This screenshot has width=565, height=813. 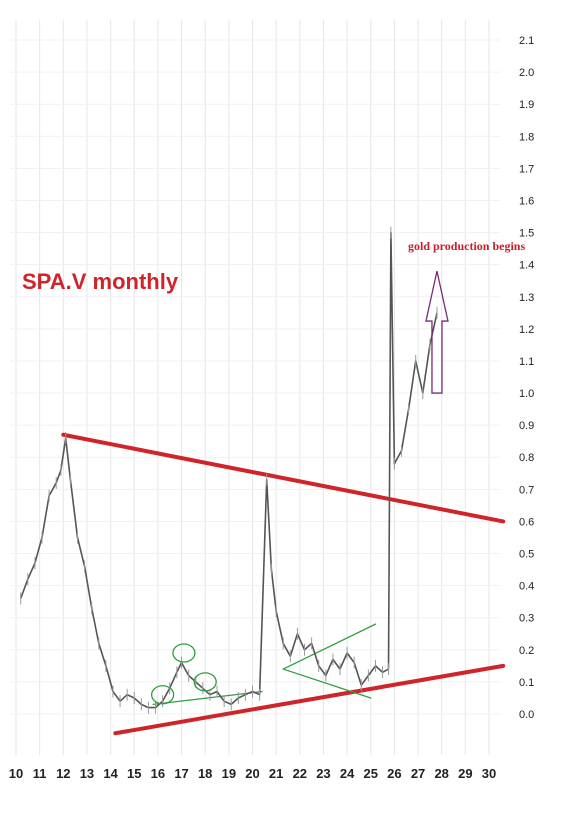 What do you see at coordinates (526, 201) in the screenshot?
I see `y-tick-label: 1.6` at bounding box center [526, 201].